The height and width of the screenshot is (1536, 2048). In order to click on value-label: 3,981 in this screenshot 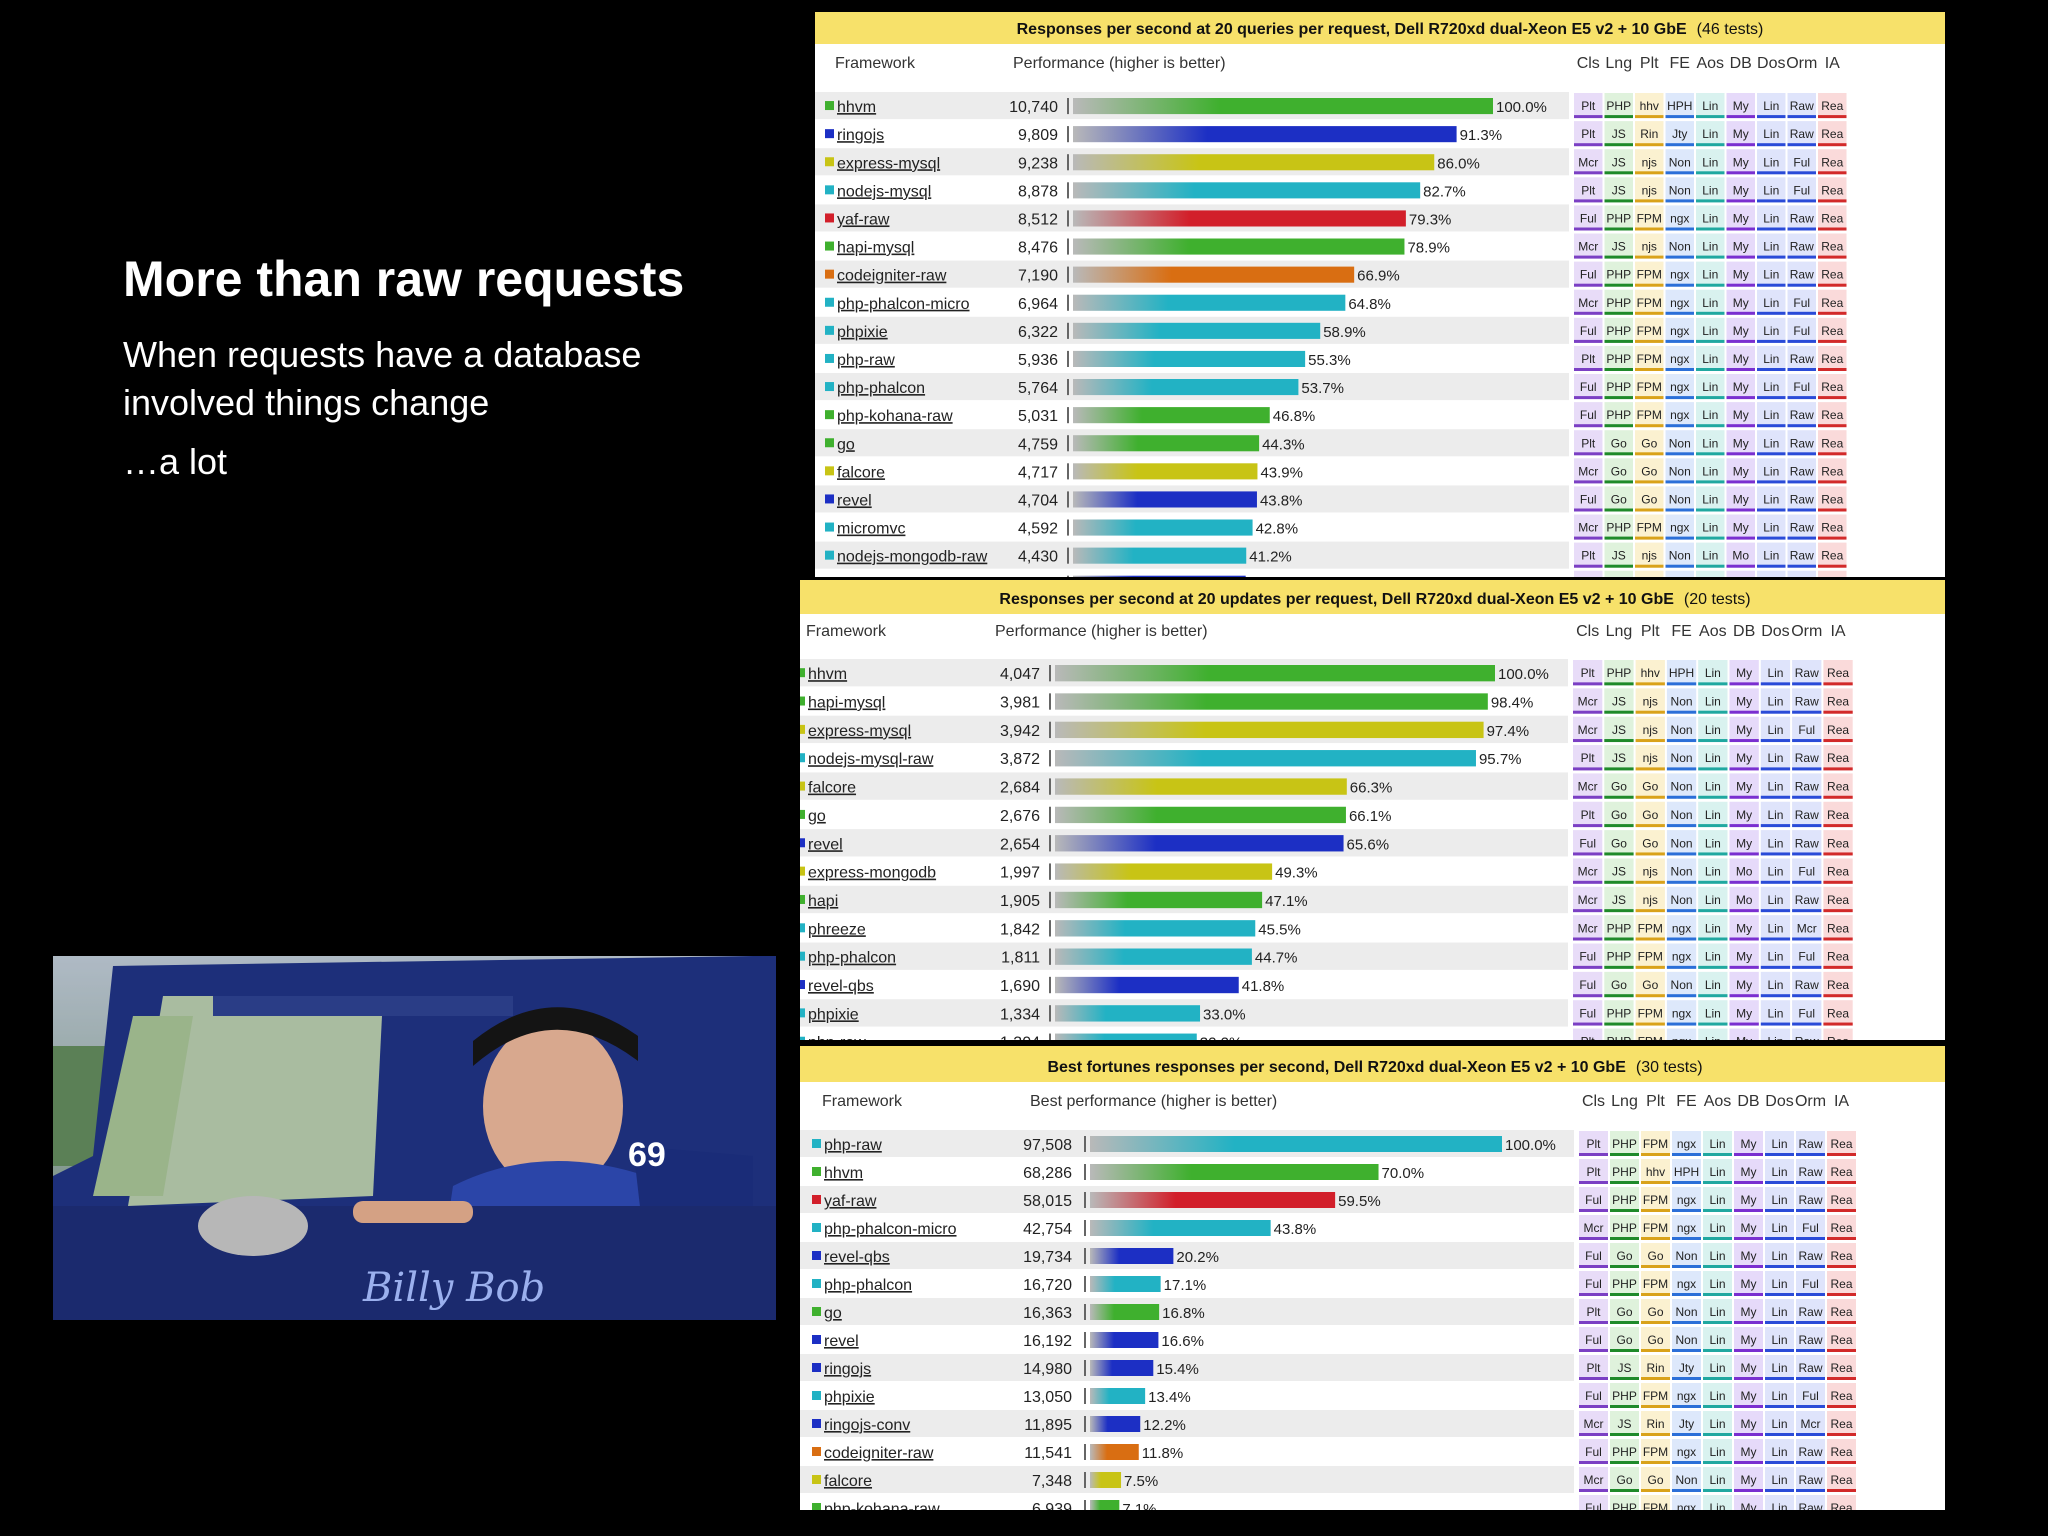, I will do `click(1020, 703)`.